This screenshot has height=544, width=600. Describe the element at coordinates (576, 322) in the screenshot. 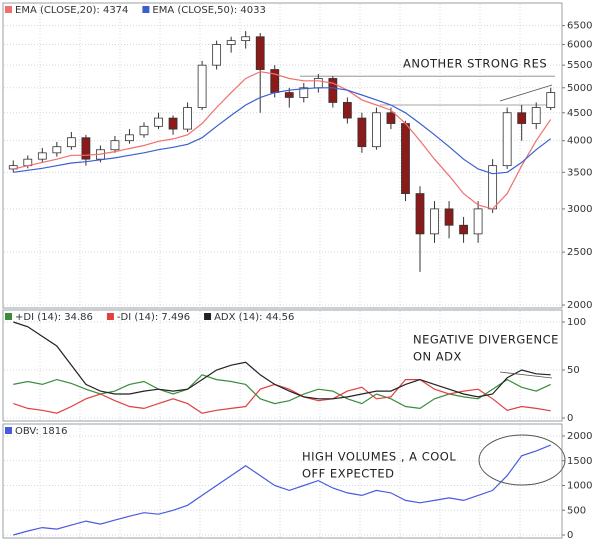

I see `y-tick-label: 100` at that location.